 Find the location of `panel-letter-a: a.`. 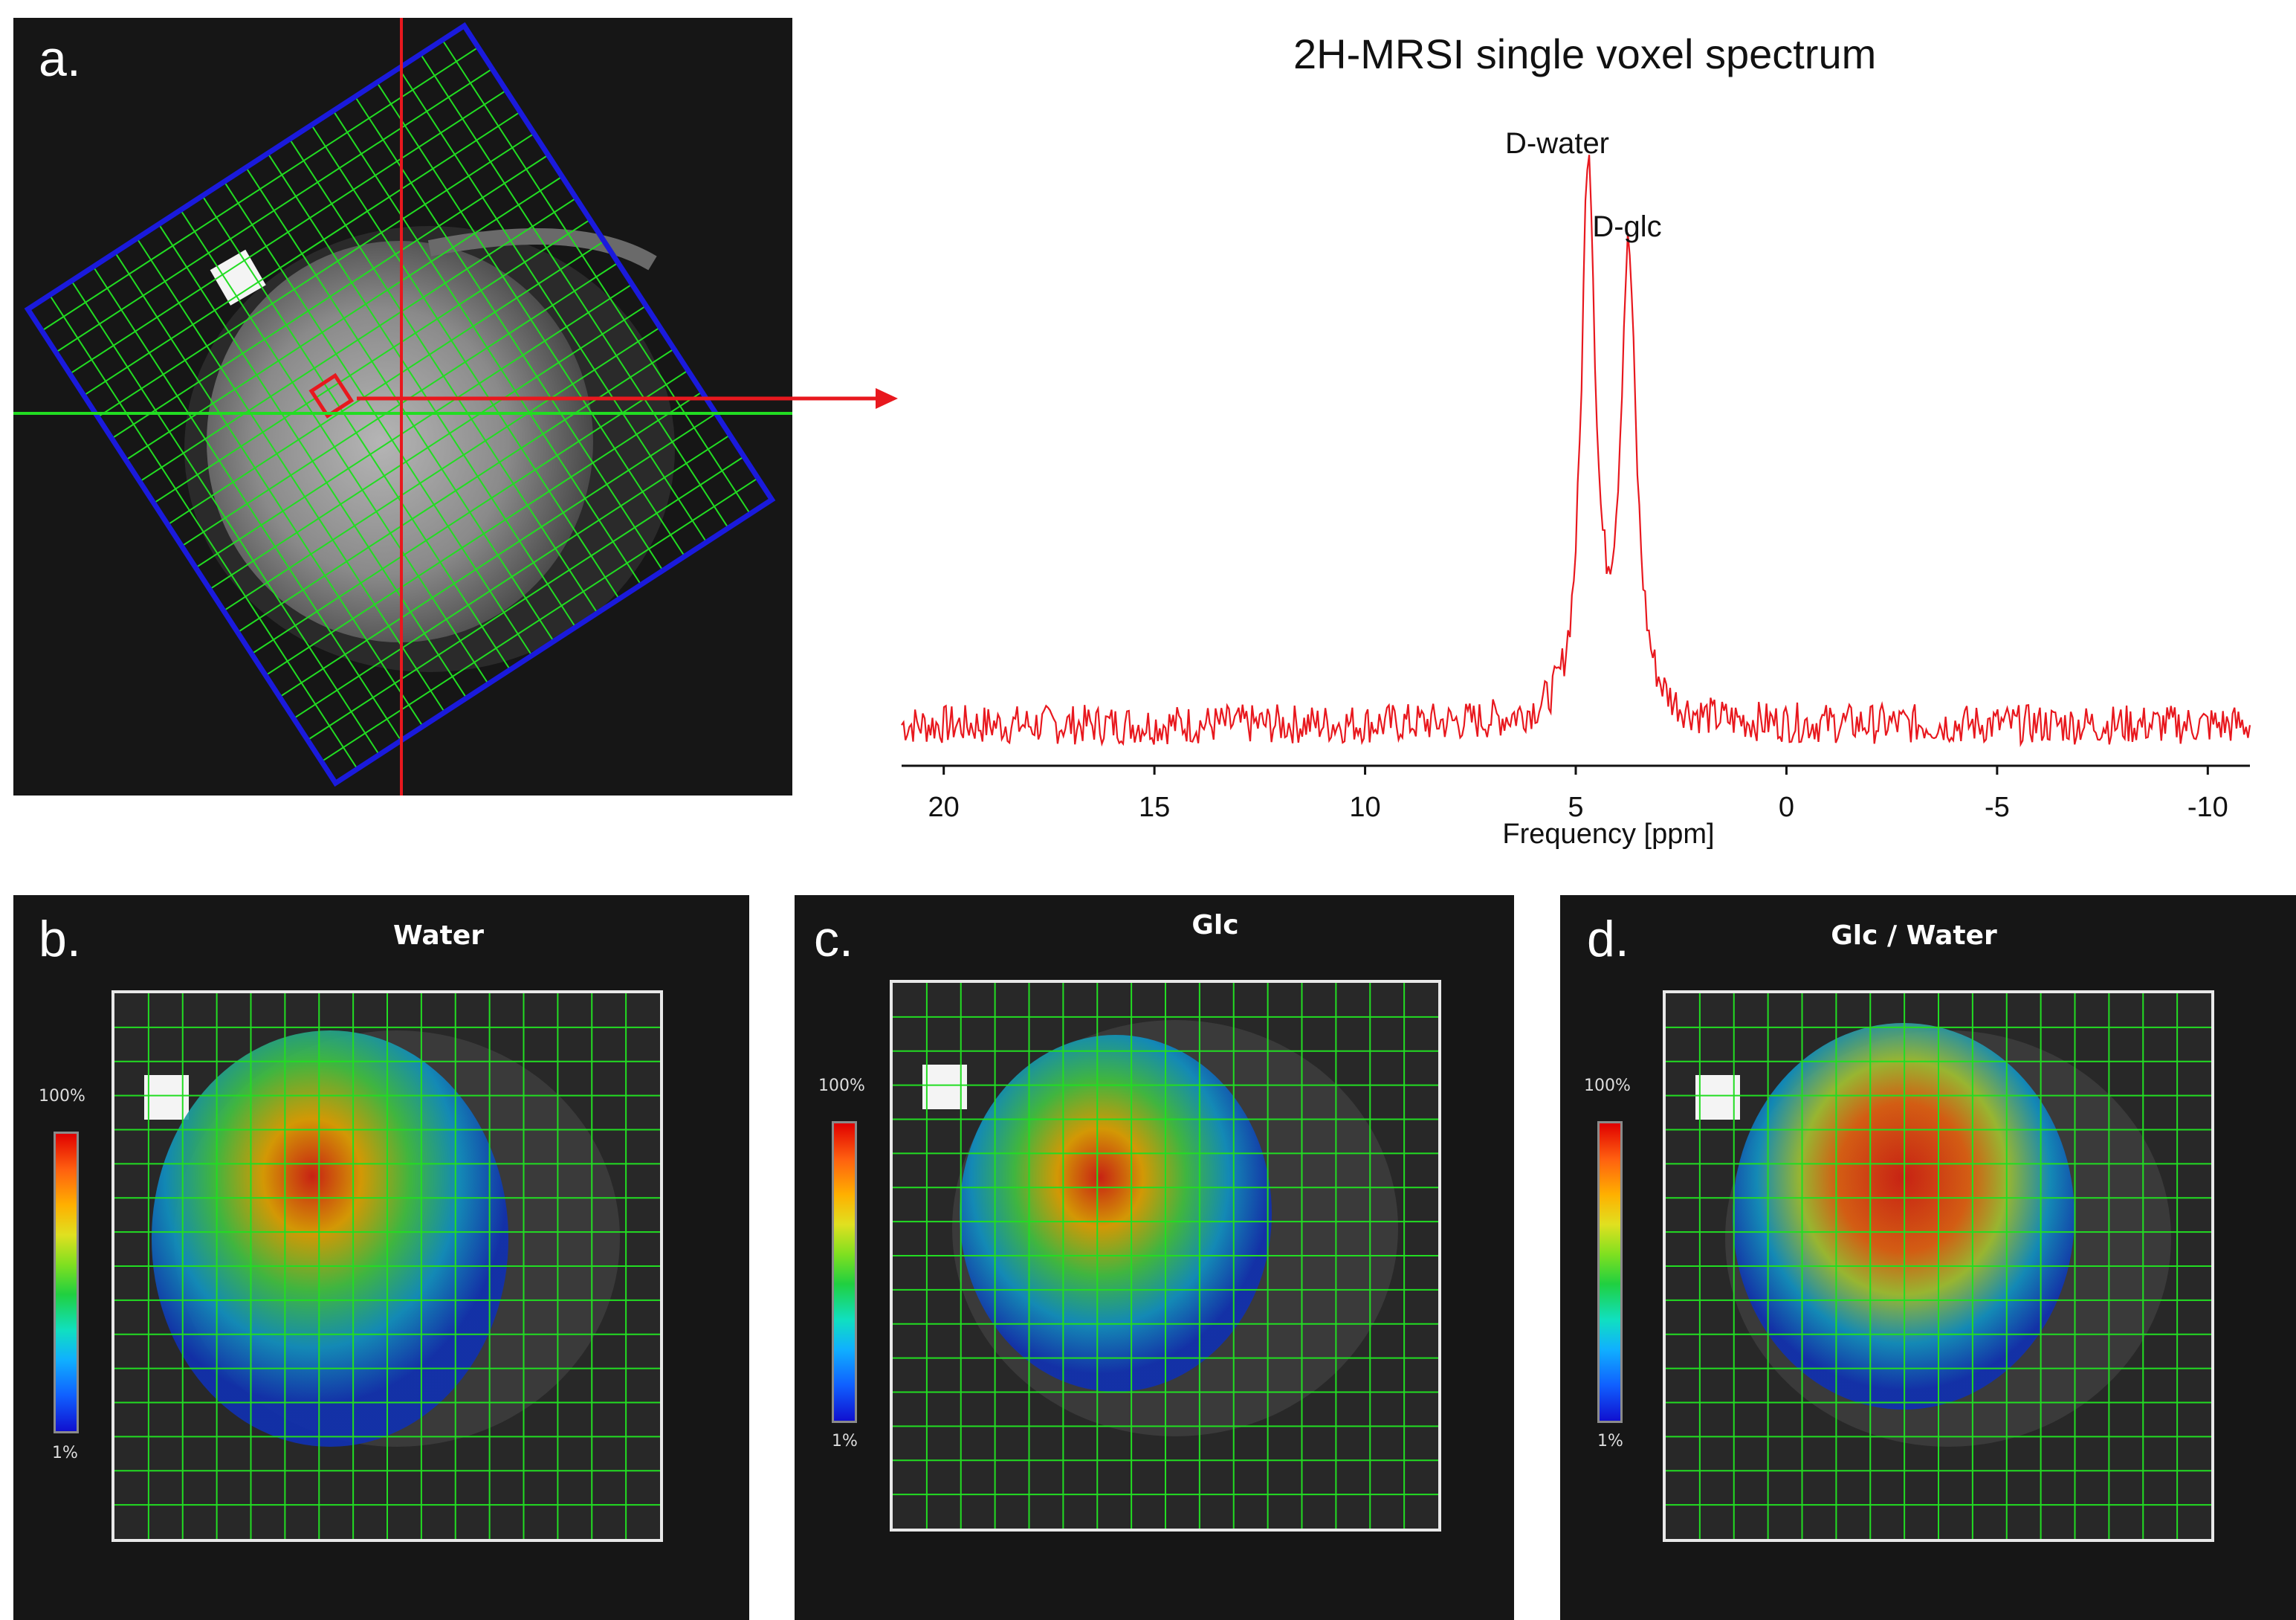

panel-letter-a: a. is located at coordinates (60, 58).